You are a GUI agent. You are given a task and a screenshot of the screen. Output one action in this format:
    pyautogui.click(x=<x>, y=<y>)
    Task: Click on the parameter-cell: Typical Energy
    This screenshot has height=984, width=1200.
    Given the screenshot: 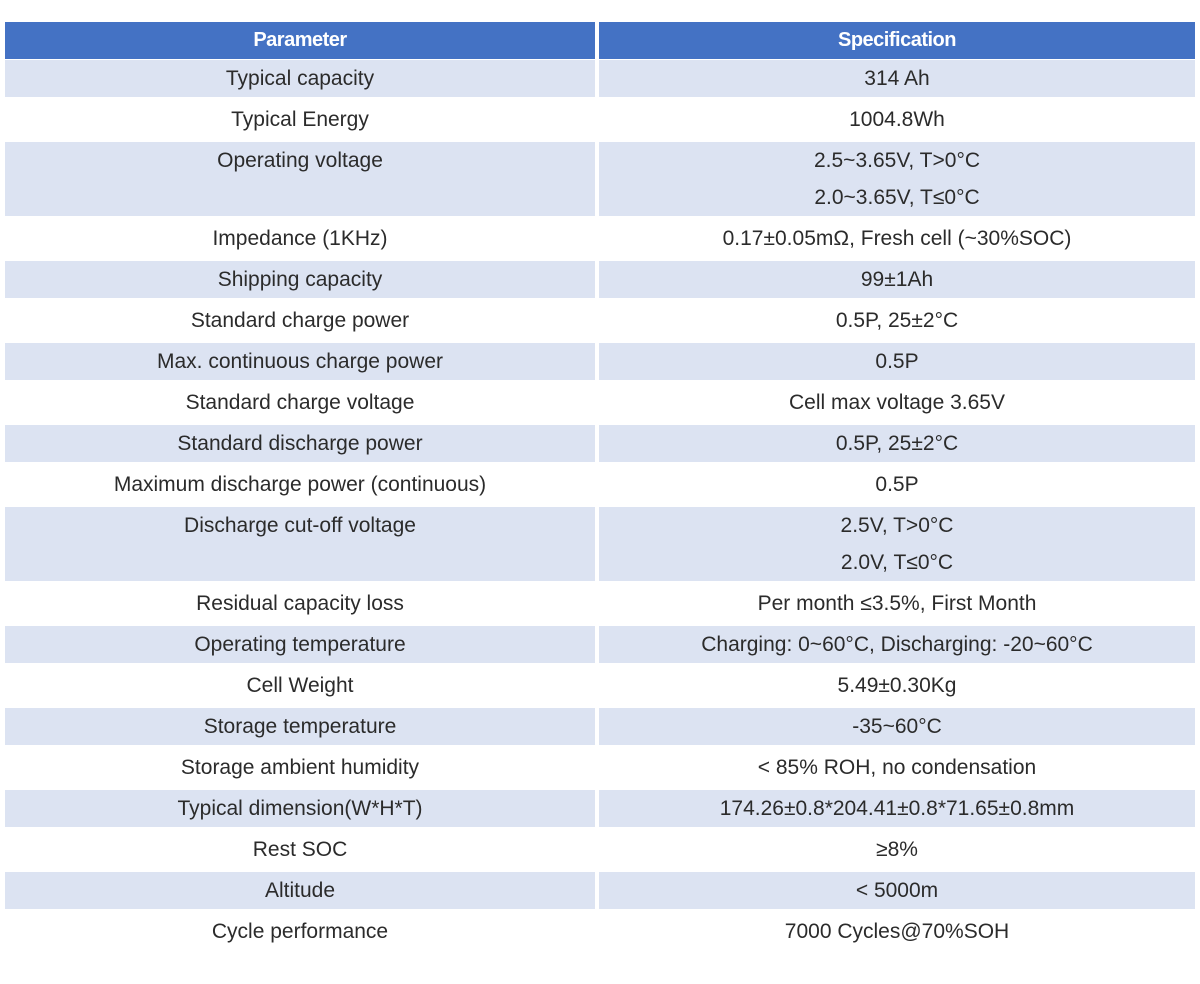 What is the action you would take?
    pyautogui.click(x=302, y=121)
    